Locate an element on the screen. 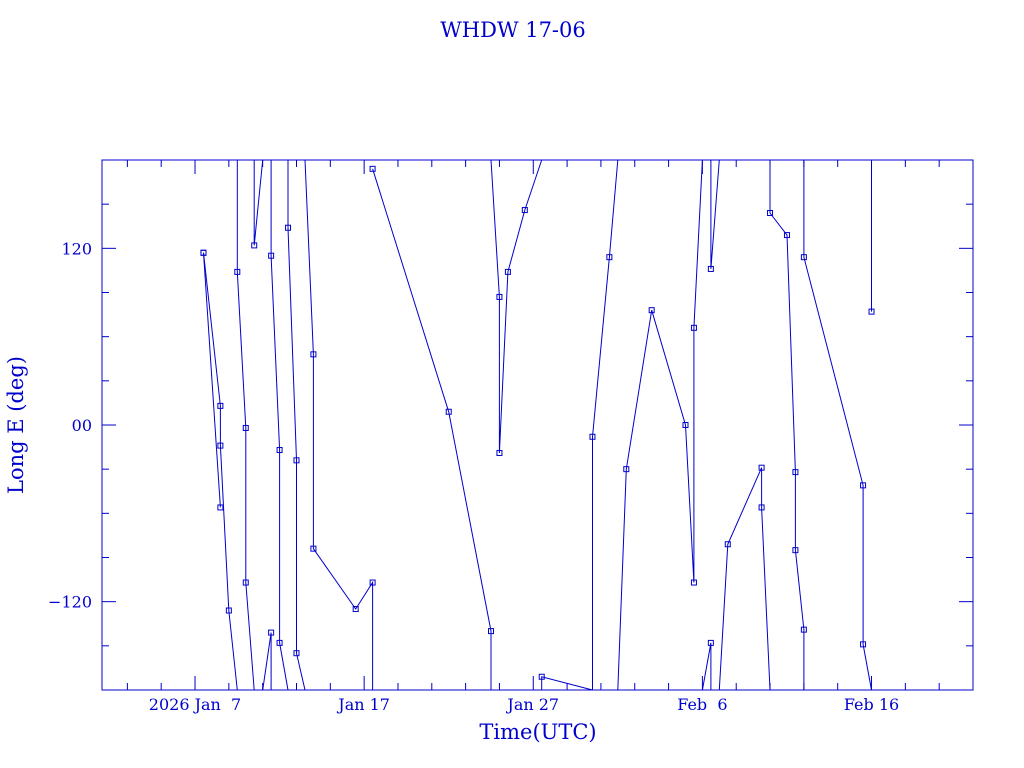 The width and height of the screenshot is (1024, 768). x-tick-label: Feb 16 is located at coordinates (871, 704).